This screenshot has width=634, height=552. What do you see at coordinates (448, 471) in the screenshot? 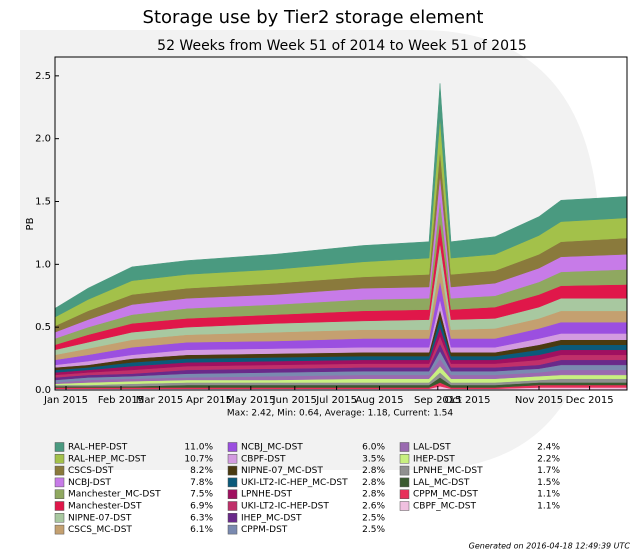
I see `legend-label: LPNHE_MC-DST` at bounding box center [448, 471].